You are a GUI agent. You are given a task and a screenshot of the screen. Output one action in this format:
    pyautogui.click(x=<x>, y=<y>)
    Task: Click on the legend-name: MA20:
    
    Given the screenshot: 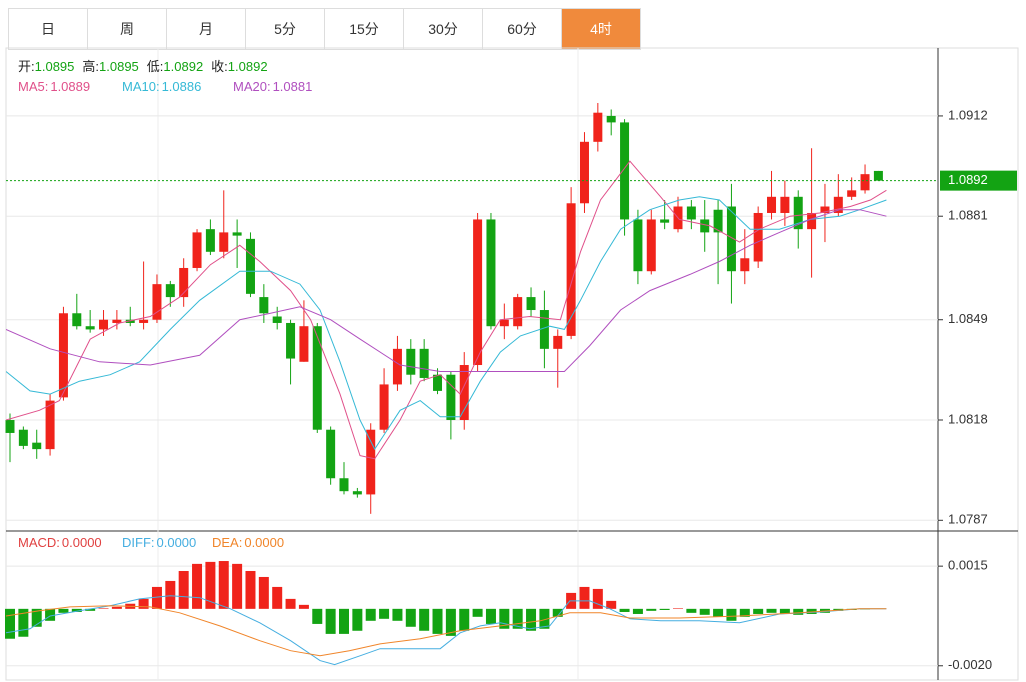 What is the action you would take?
    pyautogui.click(x=252, y=86)
    